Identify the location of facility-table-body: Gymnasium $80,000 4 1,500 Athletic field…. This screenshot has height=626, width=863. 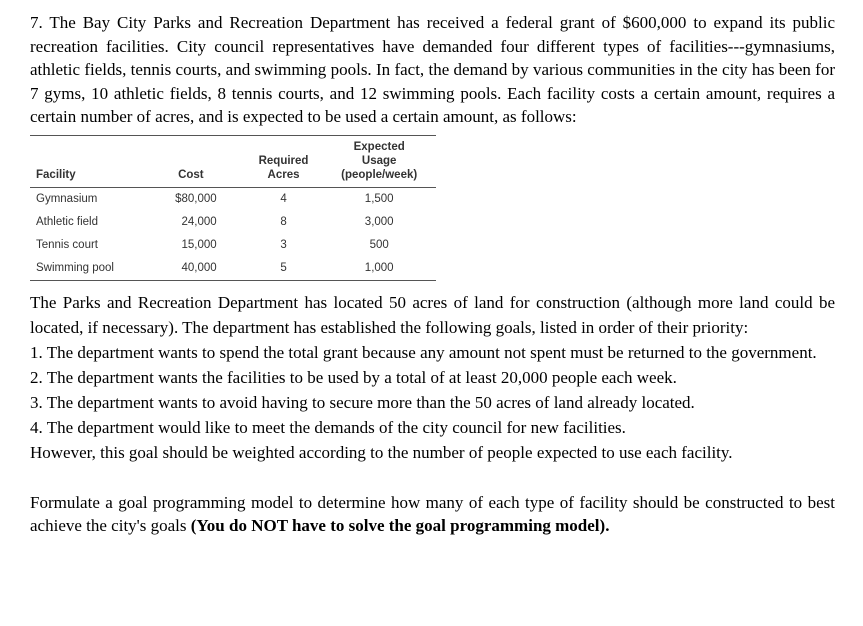
(233, 233).